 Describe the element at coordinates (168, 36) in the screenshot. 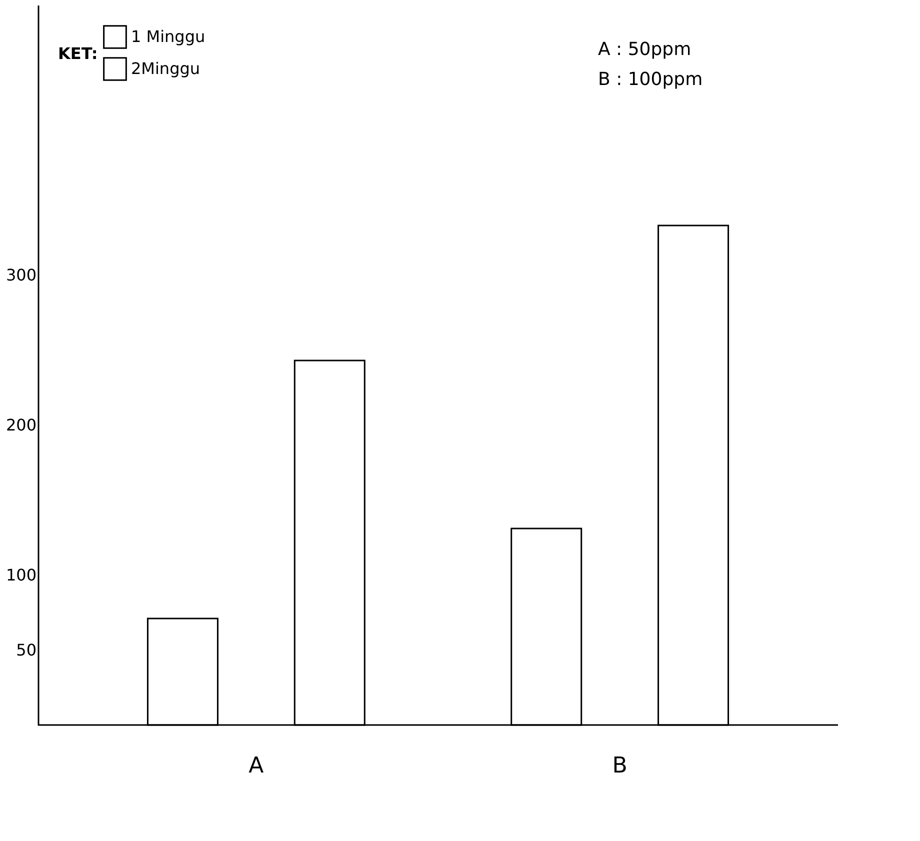

I see `legend-label: 1 Minggu` at that location.